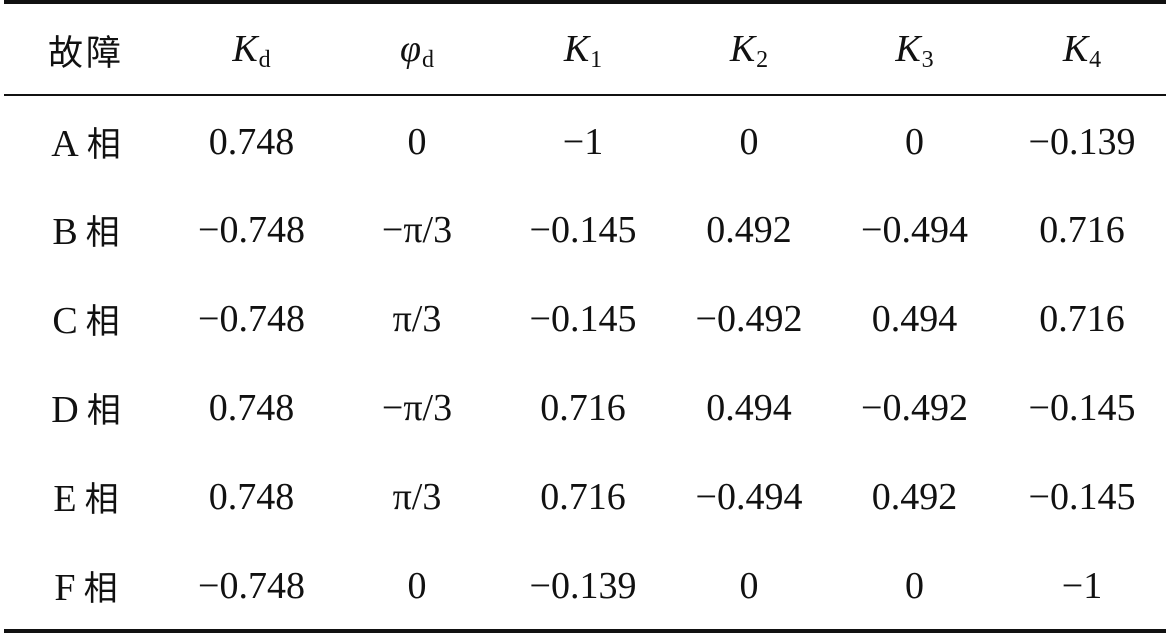  Describe the element at coordinates (1082, 141) in the screenshot. I see `cell-k4: −0.139` at that location.